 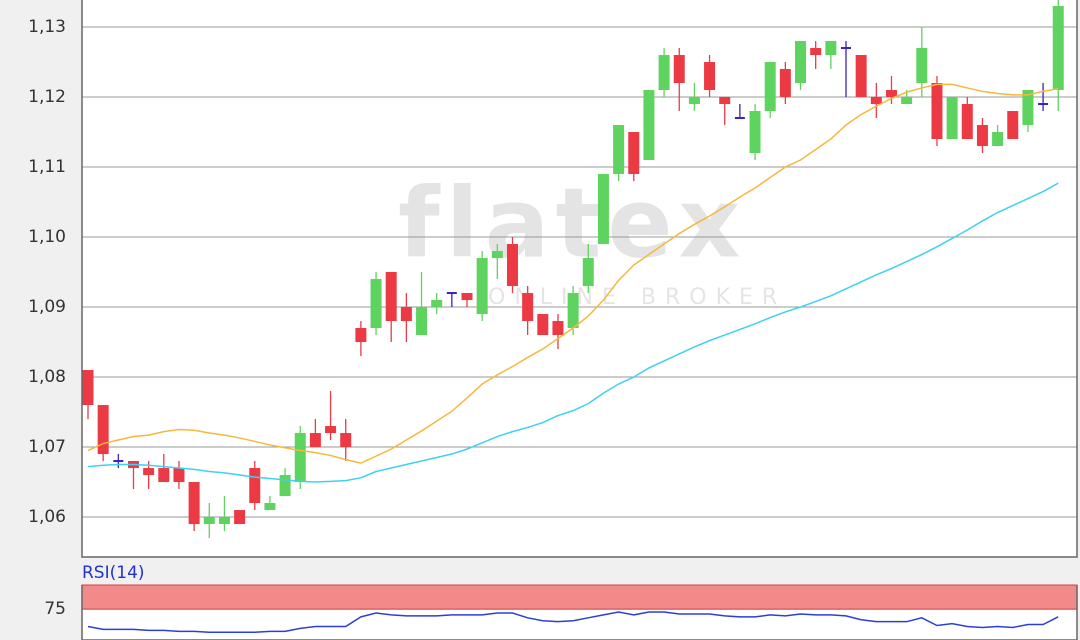 I want to click on plot-border, so click(x=579, y=612).